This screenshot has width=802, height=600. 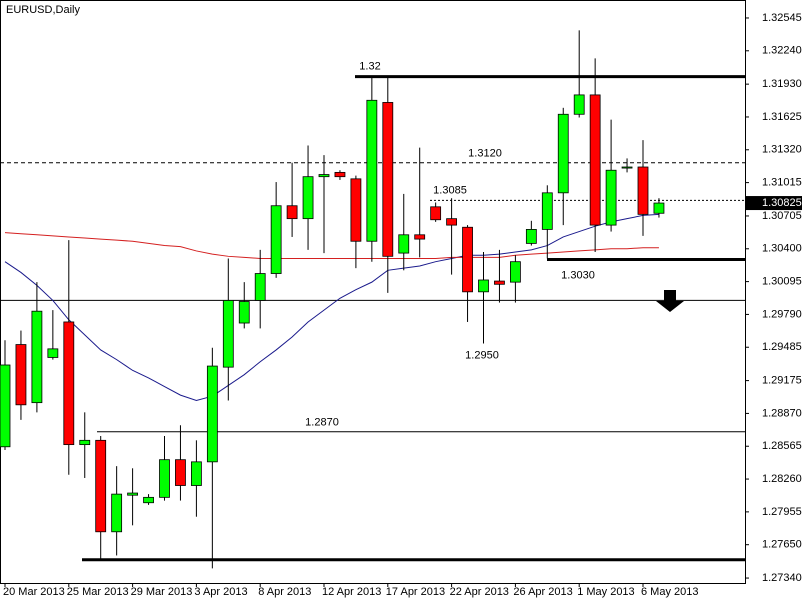 What do you see at coordinates (482, 356) in the screenshot?
I see `annotation: 1.2950` at bounding box center [482, 356].